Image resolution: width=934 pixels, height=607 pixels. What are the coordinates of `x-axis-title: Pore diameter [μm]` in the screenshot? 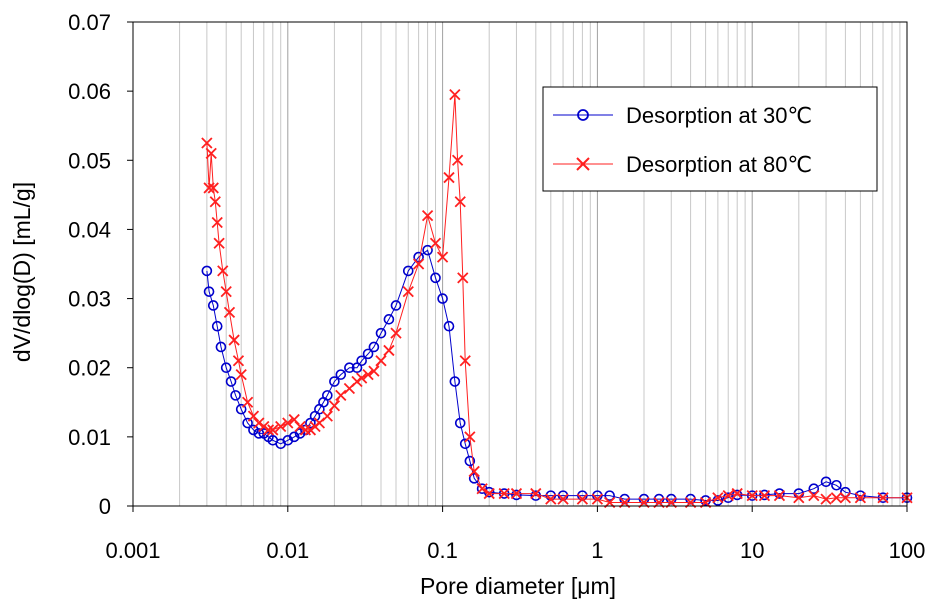 It's located at (518, 586).